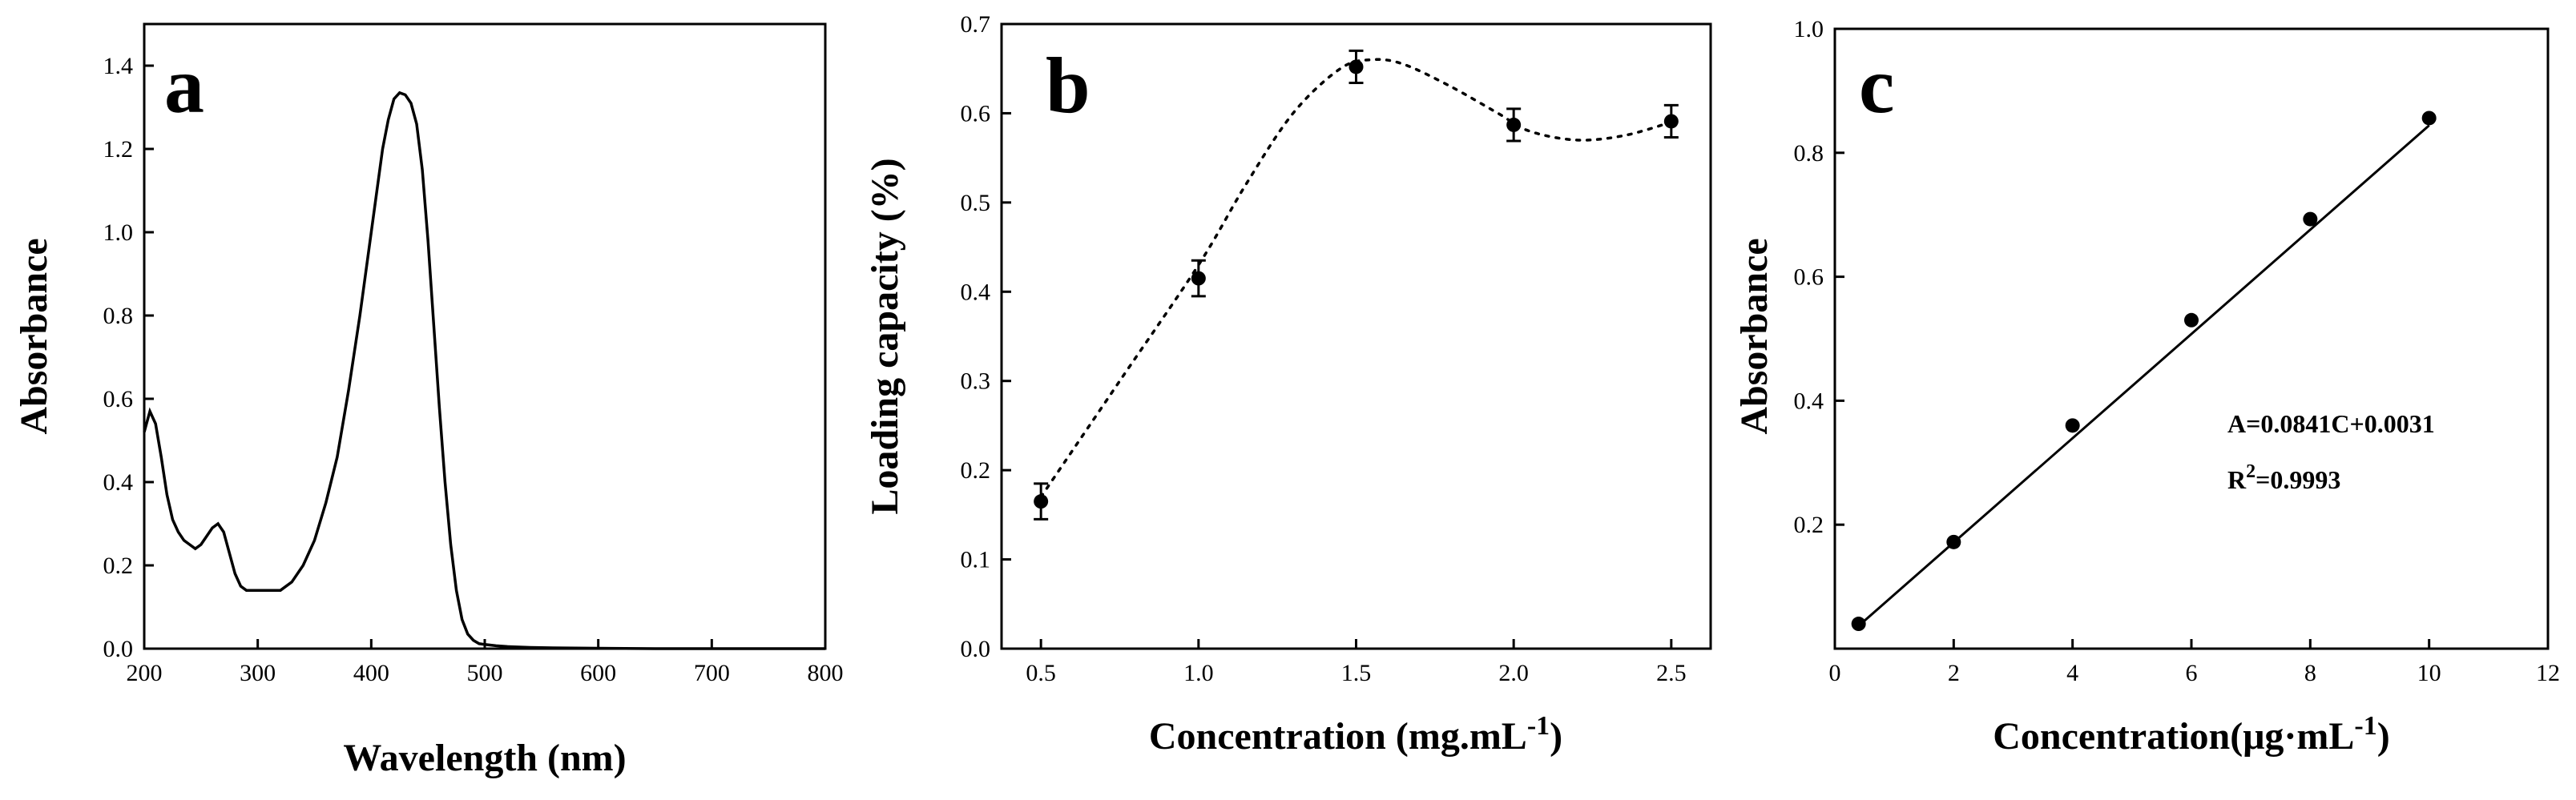 The height and width of the screenshot is (800, 2576). Describe the element at coordinates (2298, 479) in the screenshot. I see `panel-c-r-squared-value: =0.9993` at that location.